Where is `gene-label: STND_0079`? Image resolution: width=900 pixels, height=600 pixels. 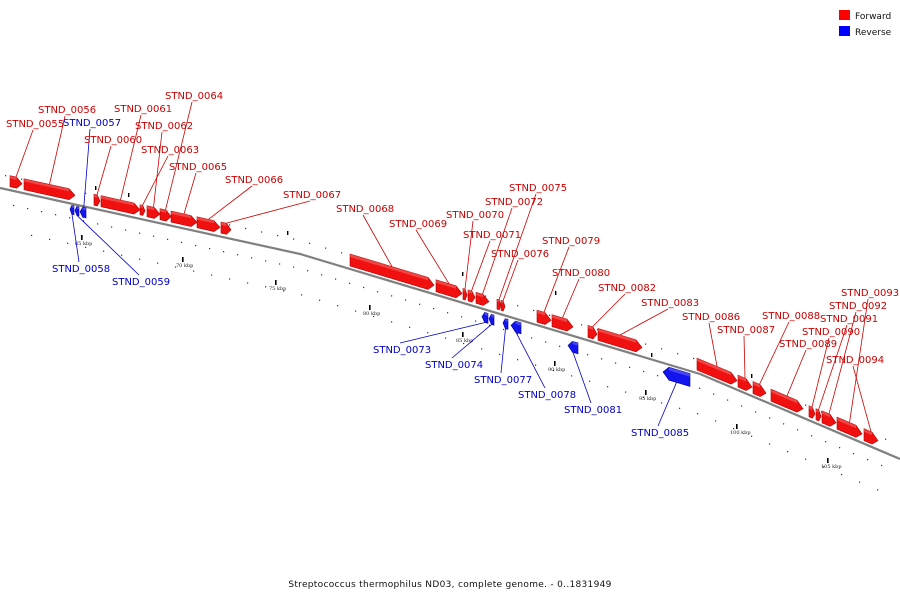
gene-label: STND_0079 is located at coordinates (571, 241).